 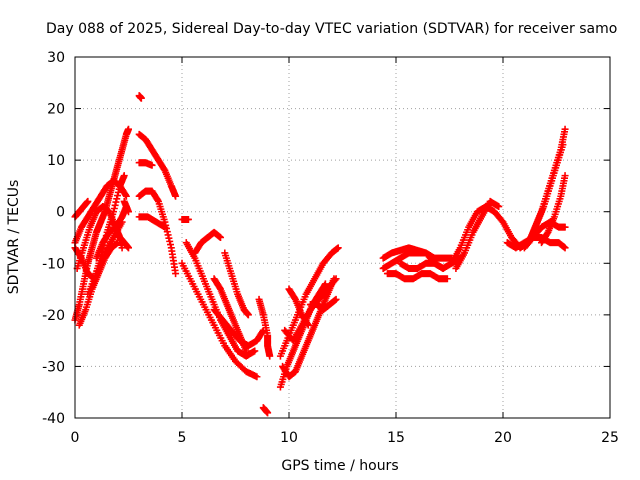 I want to click on series-arc-w, so click(x=264, y=327).